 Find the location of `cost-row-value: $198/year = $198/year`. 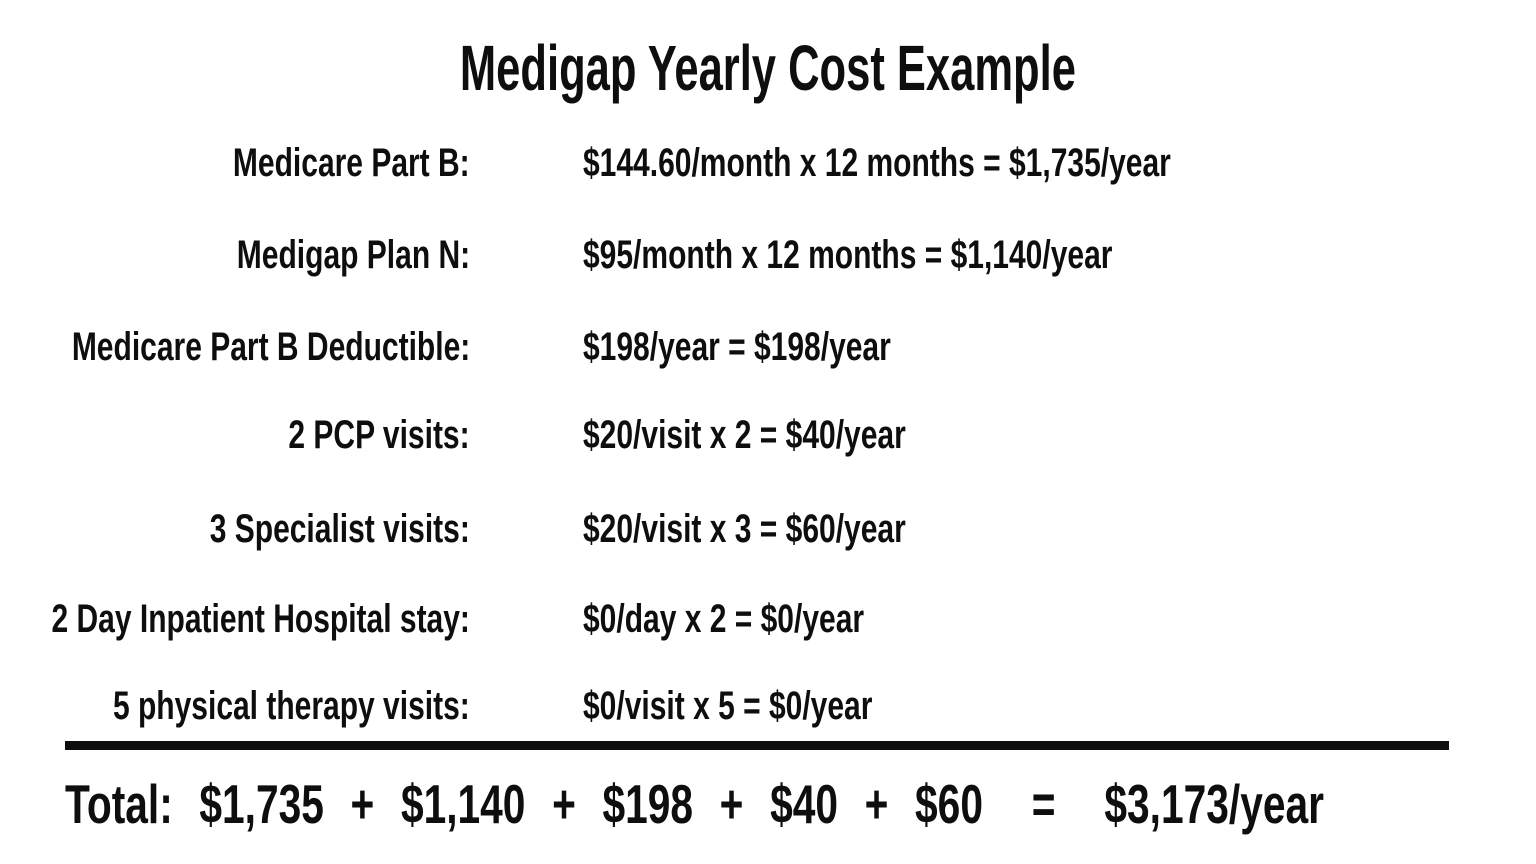

cost-row-value: $198/year = $198/year is located at coordinates (737, 347).